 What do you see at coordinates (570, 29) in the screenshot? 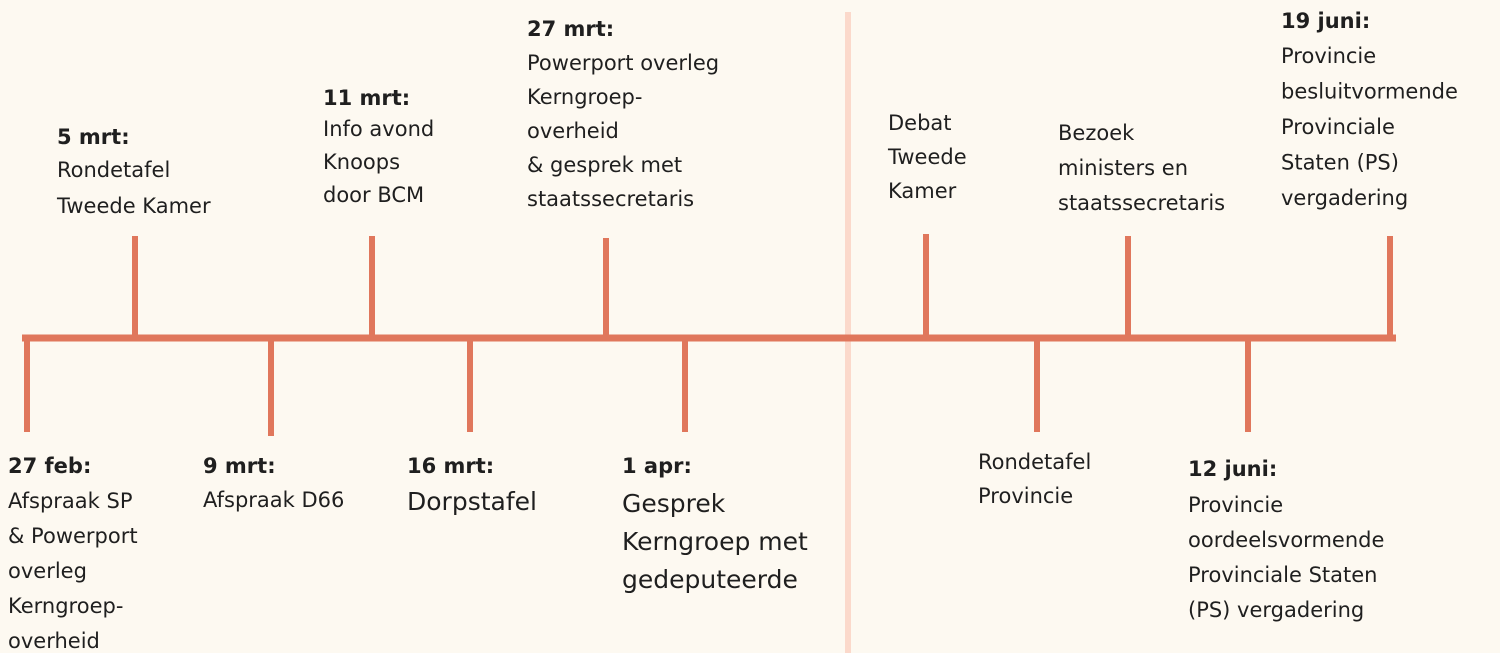
I see `event-date: 27 mrt:` at bounding box center [570, 29].